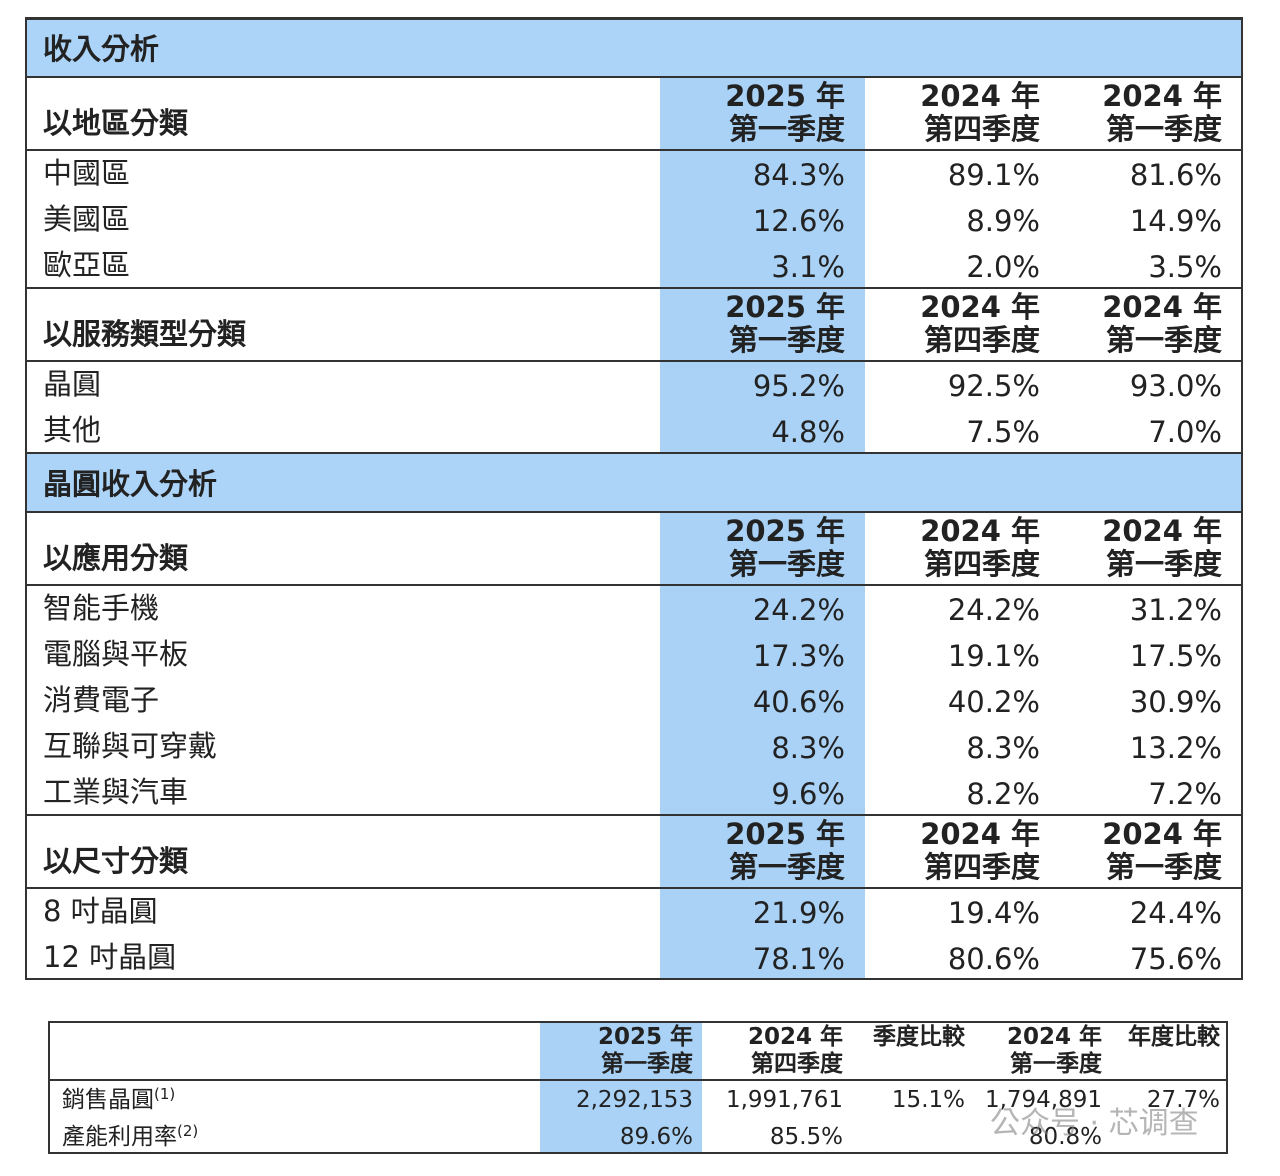 The height and width of the screenshot is (1176, 1280). I want to click on cell-value: 17.5%, so click(1175, 656).